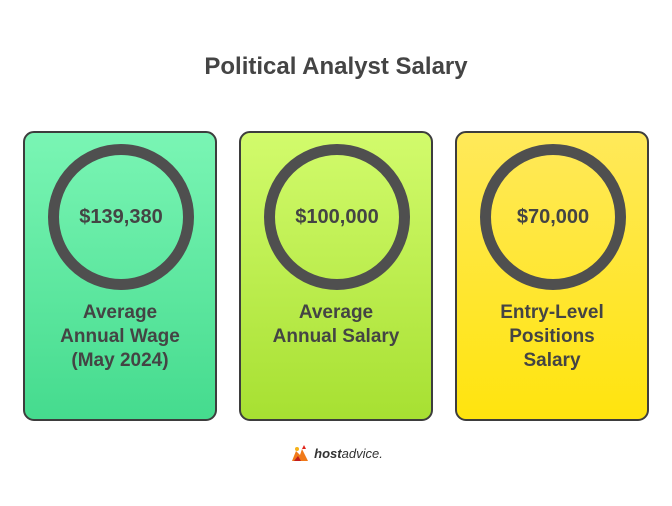 This screenshot has width=672, height=506. I want to click on value-ring: $70,000, so click(553, 217).